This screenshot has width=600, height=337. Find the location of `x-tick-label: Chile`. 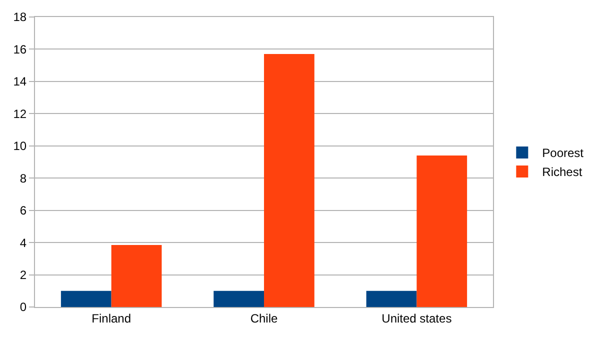

x-tick-label: Chile is located at coordinates (264, 318).